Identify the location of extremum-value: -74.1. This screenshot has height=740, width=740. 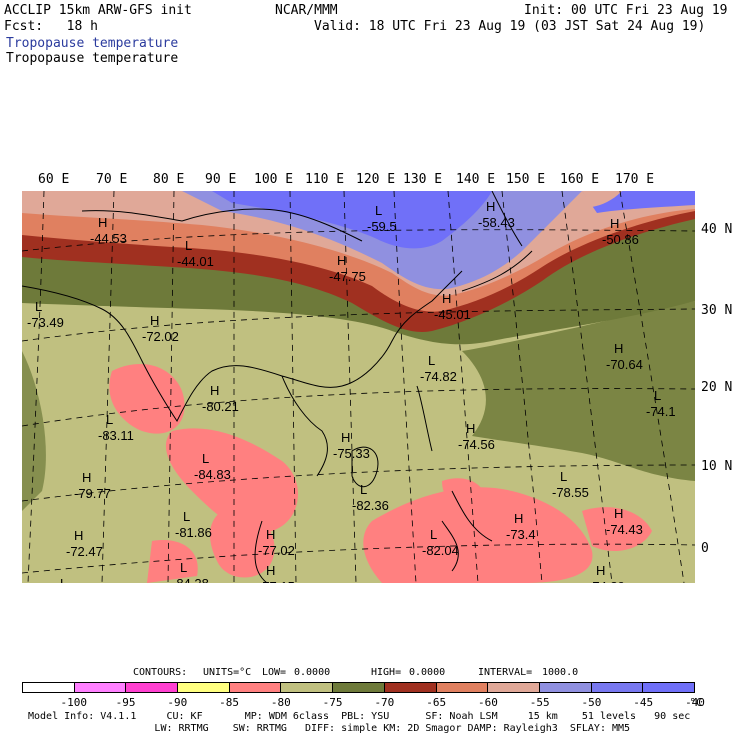
(661, 411).